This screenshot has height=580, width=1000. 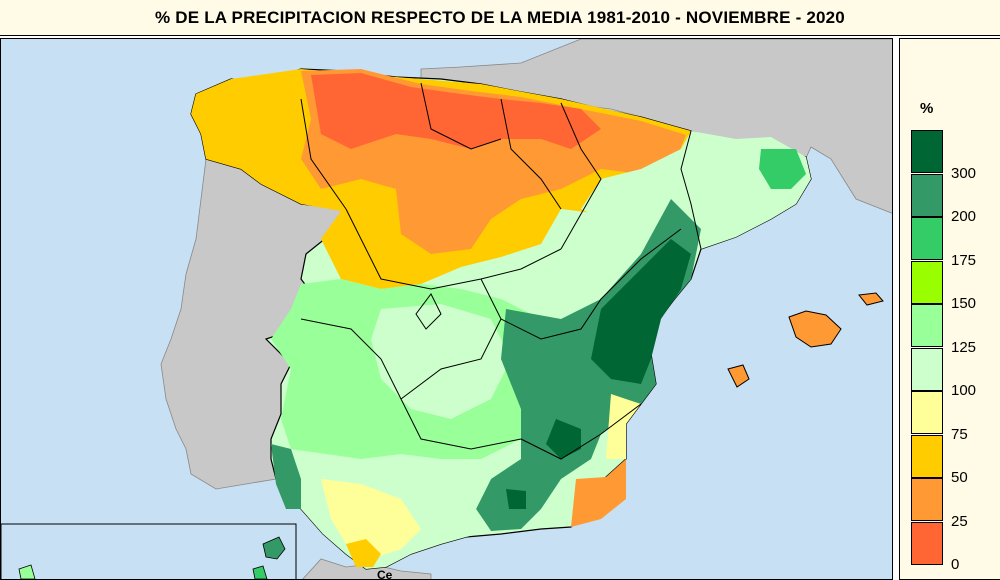 I want to click on zone-huelva-darkgreen, so click(x=286, y=476).